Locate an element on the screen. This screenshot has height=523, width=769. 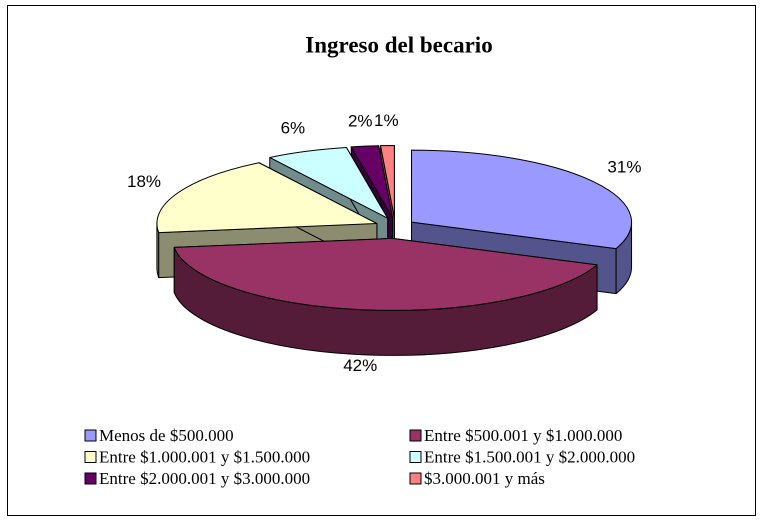
legend-label: $3.000.001 y más is located at coordinates (484, 478).